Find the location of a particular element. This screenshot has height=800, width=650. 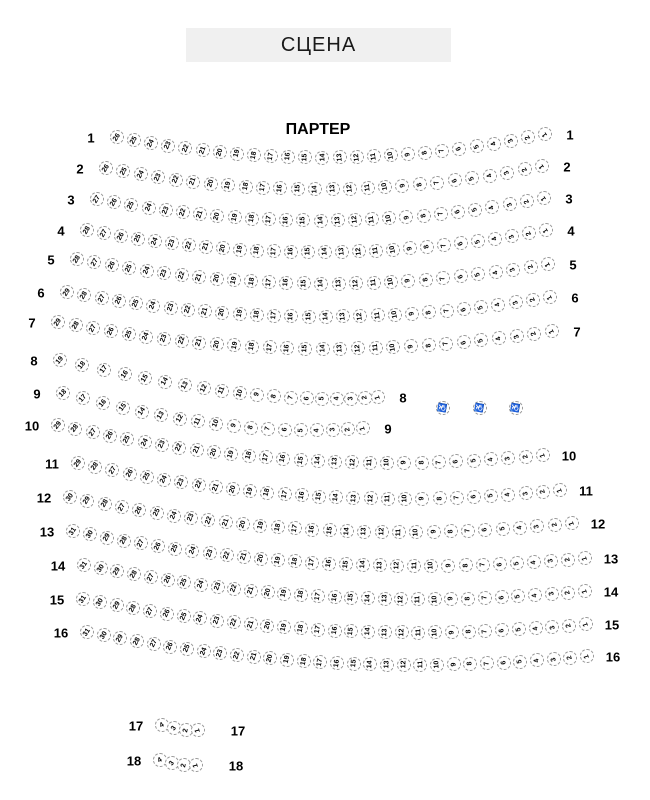

seat: 27 is located at coordinates (141, 543).